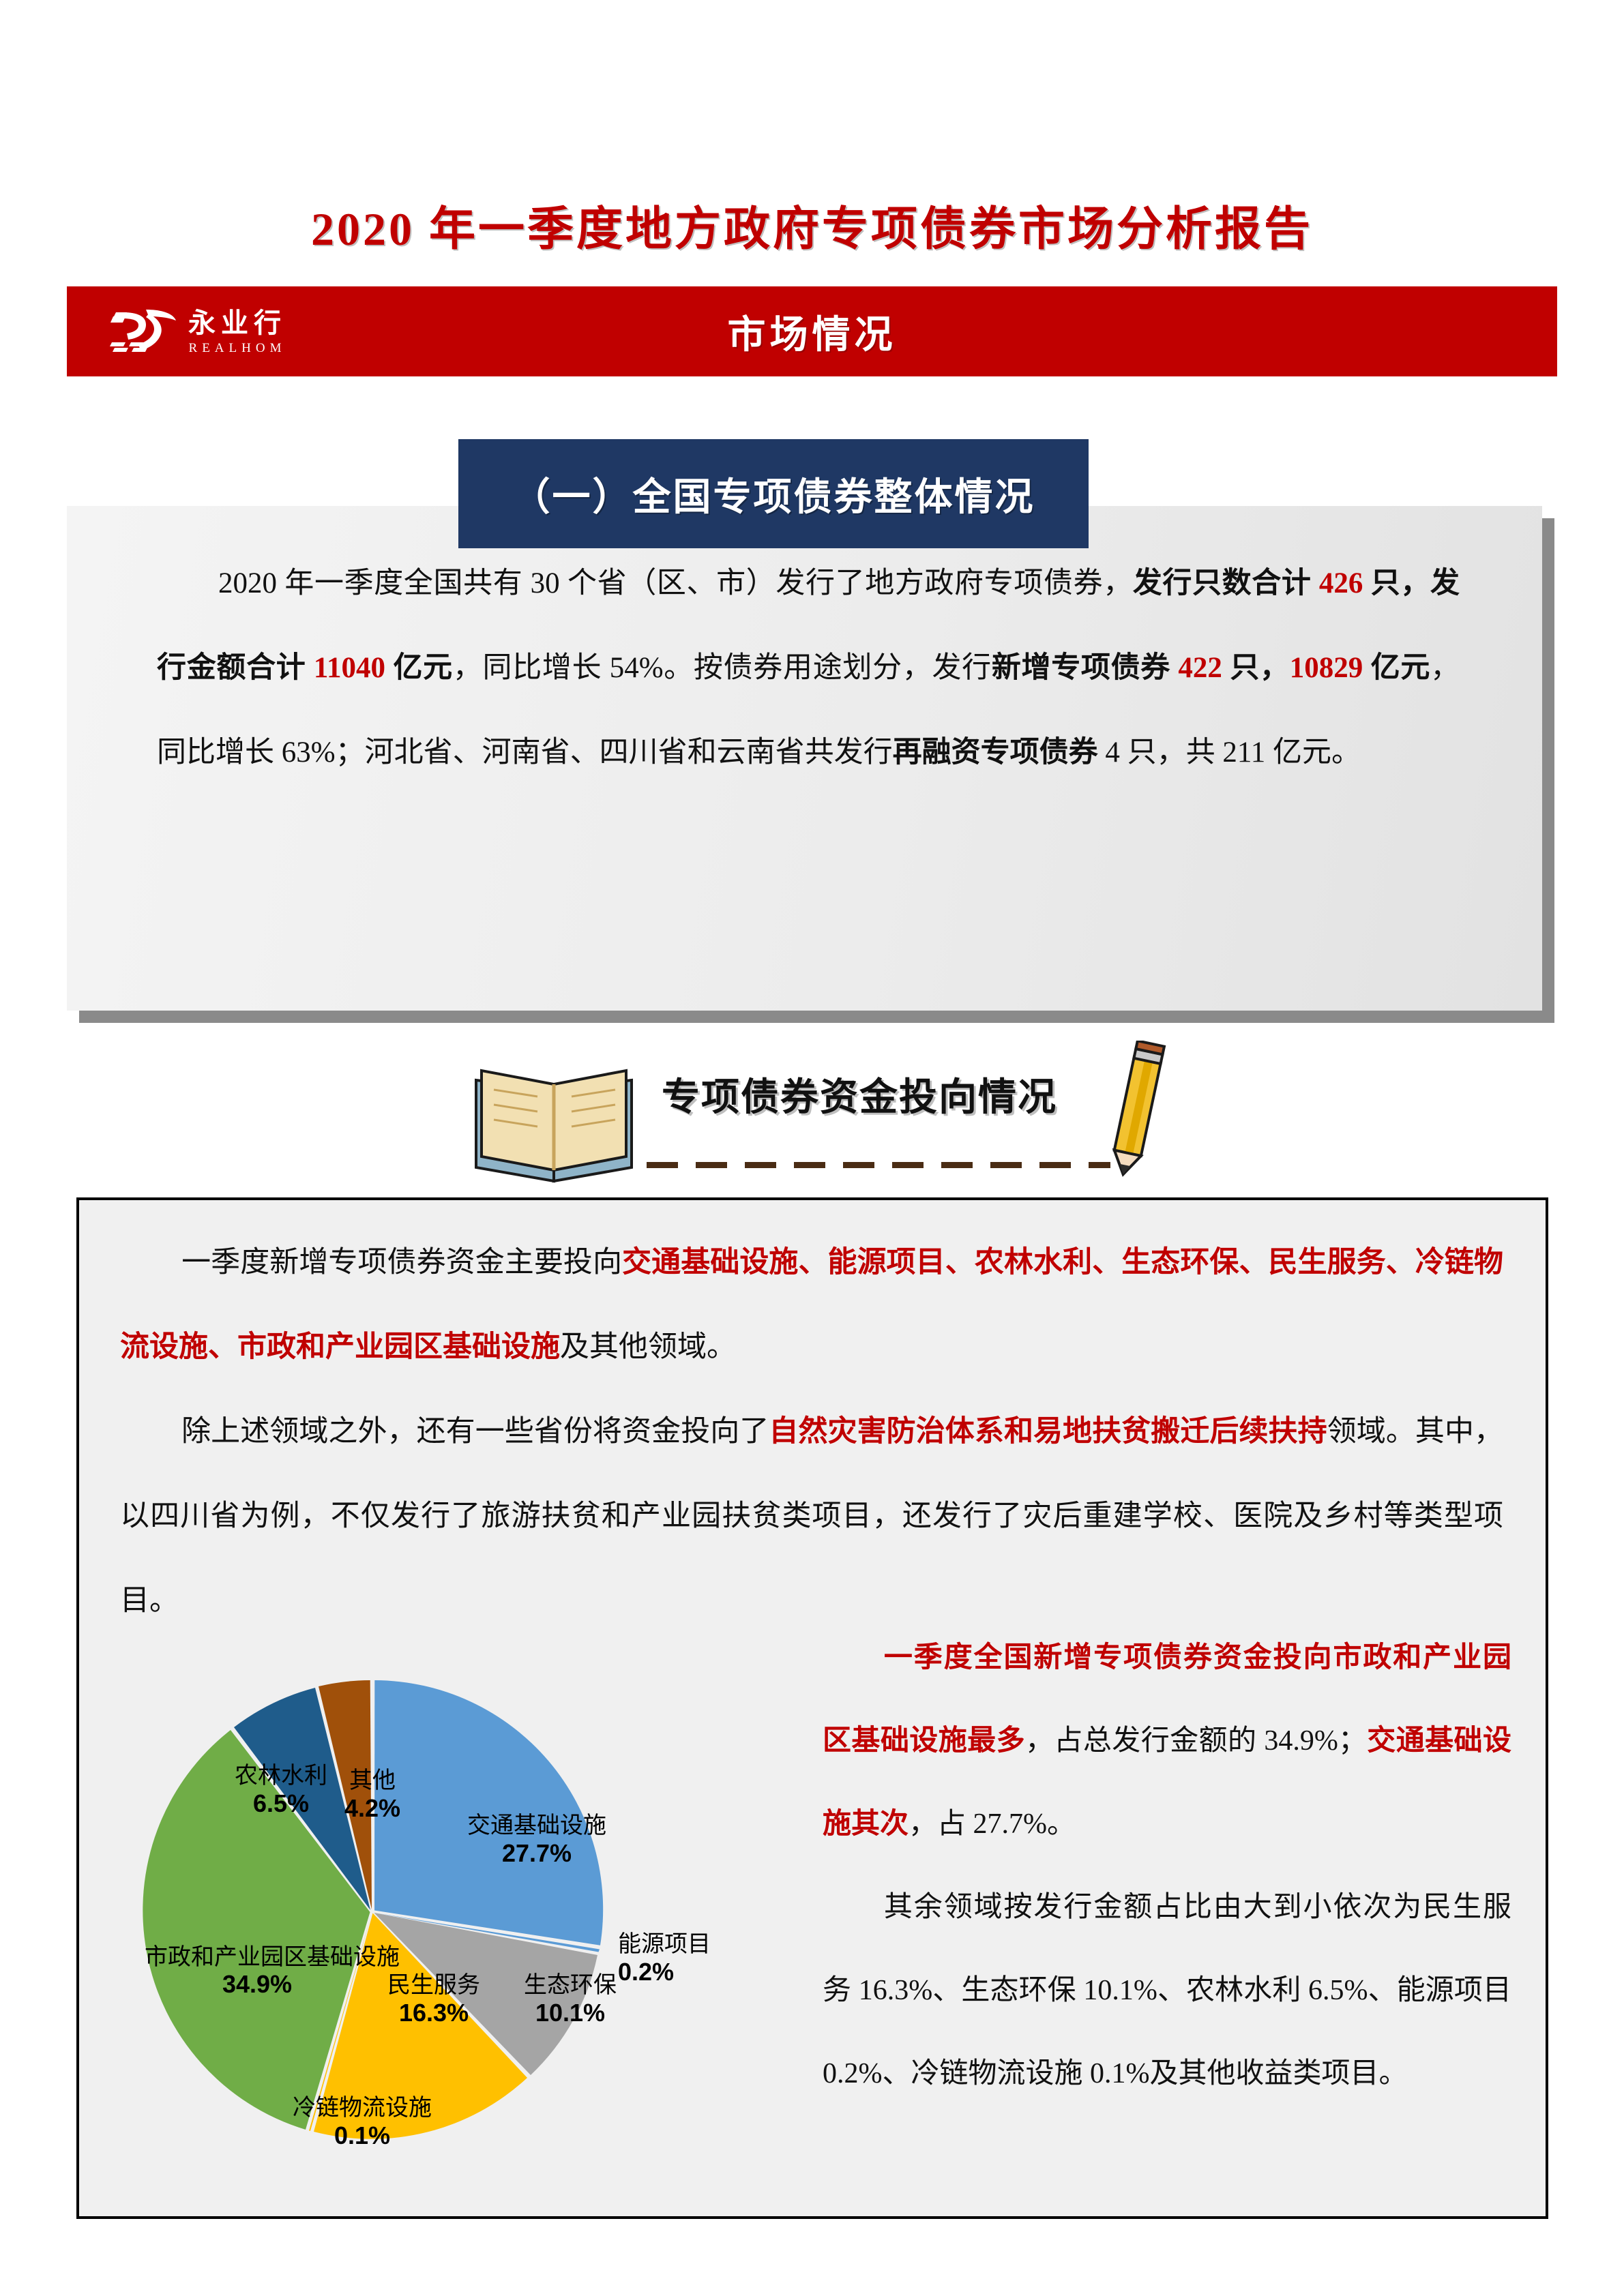  I want to click on pie-slice-label-agriculture: 农林水利 6.5%, so click(281, 1790).